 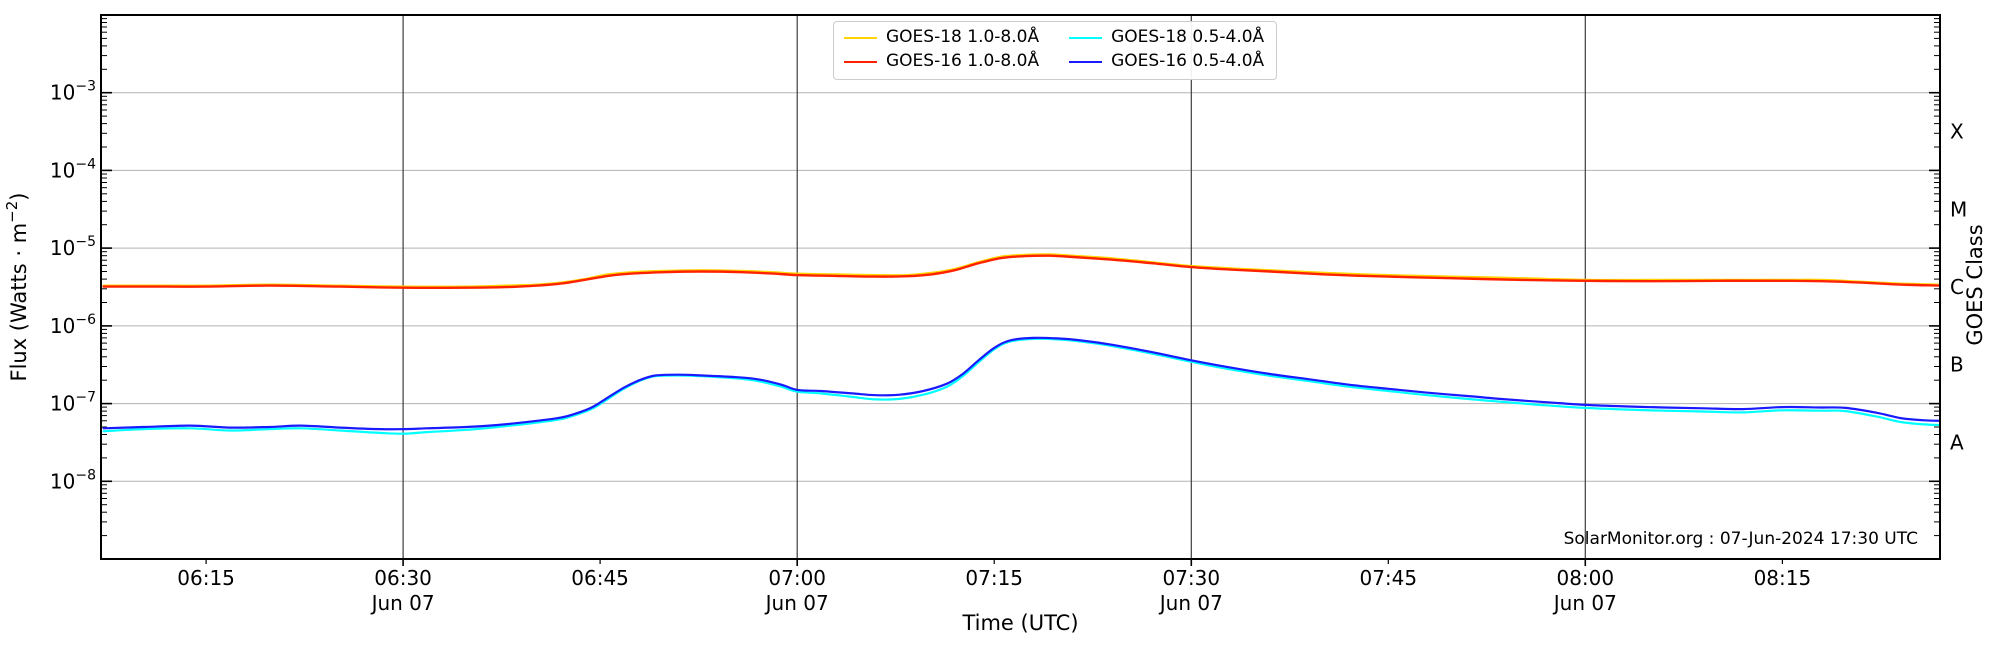 What do you see at coordinates (1388, 578) in the screenshot?
I see `svg-text: 07:45` at bounding box center [1388, 578].